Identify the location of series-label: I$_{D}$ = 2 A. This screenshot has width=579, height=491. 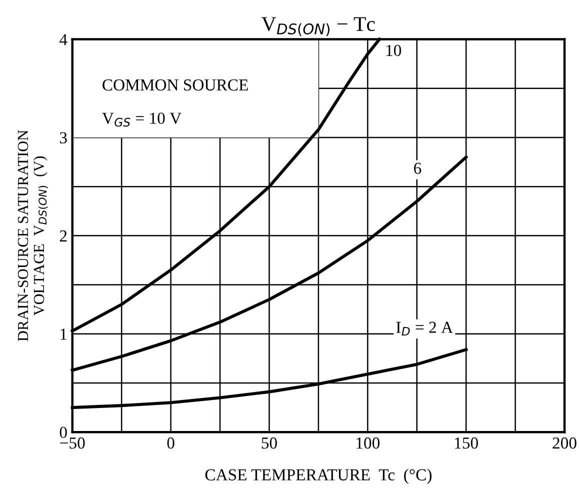
(424, 329).